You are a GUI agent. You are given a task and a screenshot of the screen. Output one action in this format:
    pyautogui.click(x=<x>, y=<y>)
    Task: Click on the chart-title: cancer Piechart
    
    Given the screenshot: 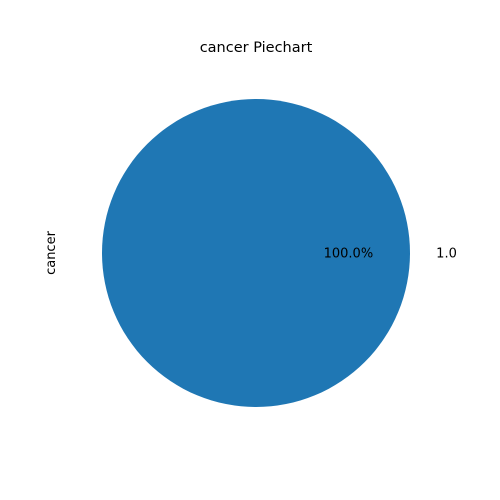 What is the action you would take?
    pyautogui.click(x=256, y=48)
    